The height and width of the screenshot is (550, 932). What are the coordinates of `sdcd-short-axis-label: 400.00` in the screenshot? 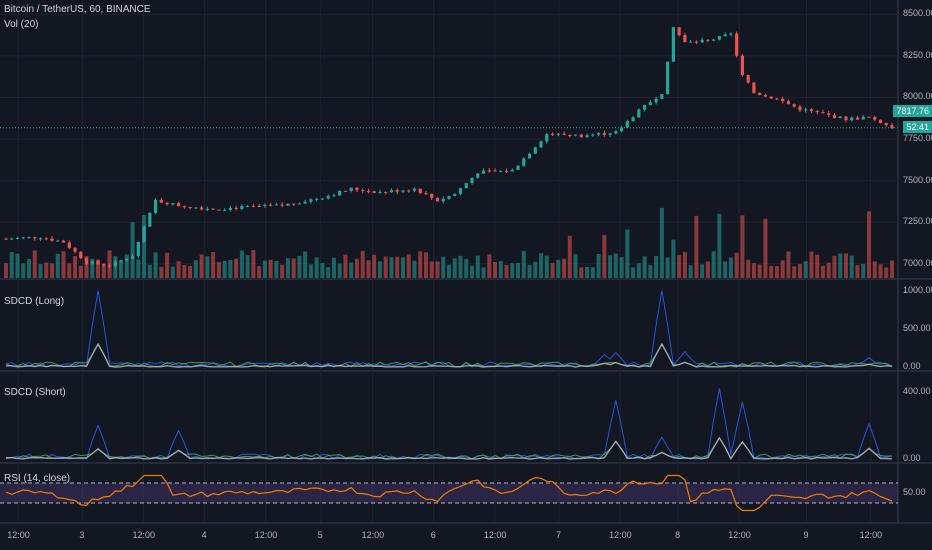 It's located at (917, 390).